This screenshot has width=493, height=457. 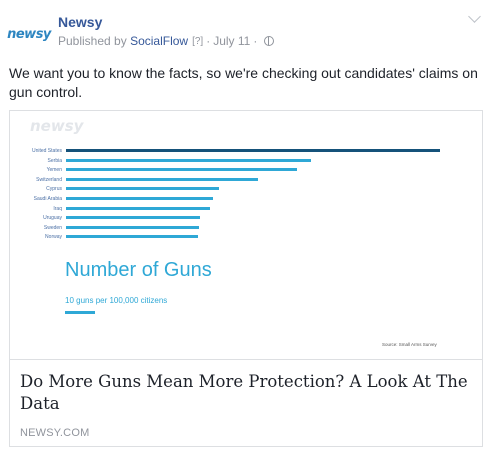 What do you see at coordinates (52, 227) in the screenshot?
I see `chart-category-label: Sweden` at bounding box center [52, 227].